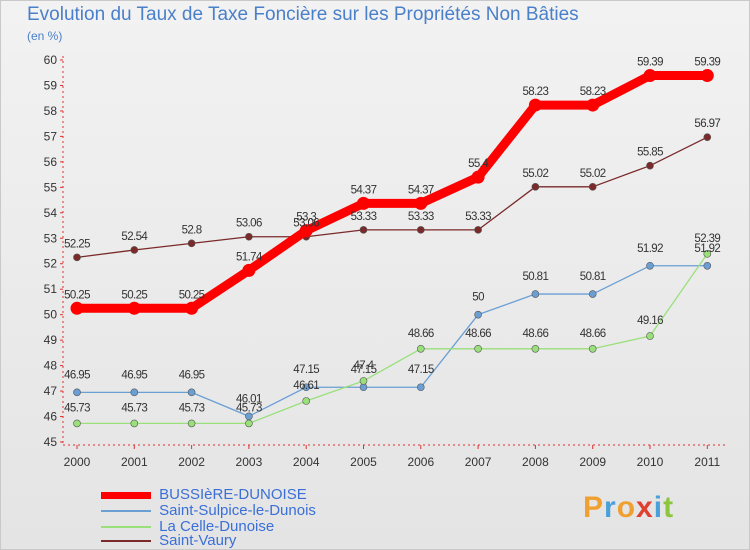 This screenshot has height=550, width=750. Describe the element at coordinates (650, 321) in the screenshot. I see `data-label: 49.16` at that location.